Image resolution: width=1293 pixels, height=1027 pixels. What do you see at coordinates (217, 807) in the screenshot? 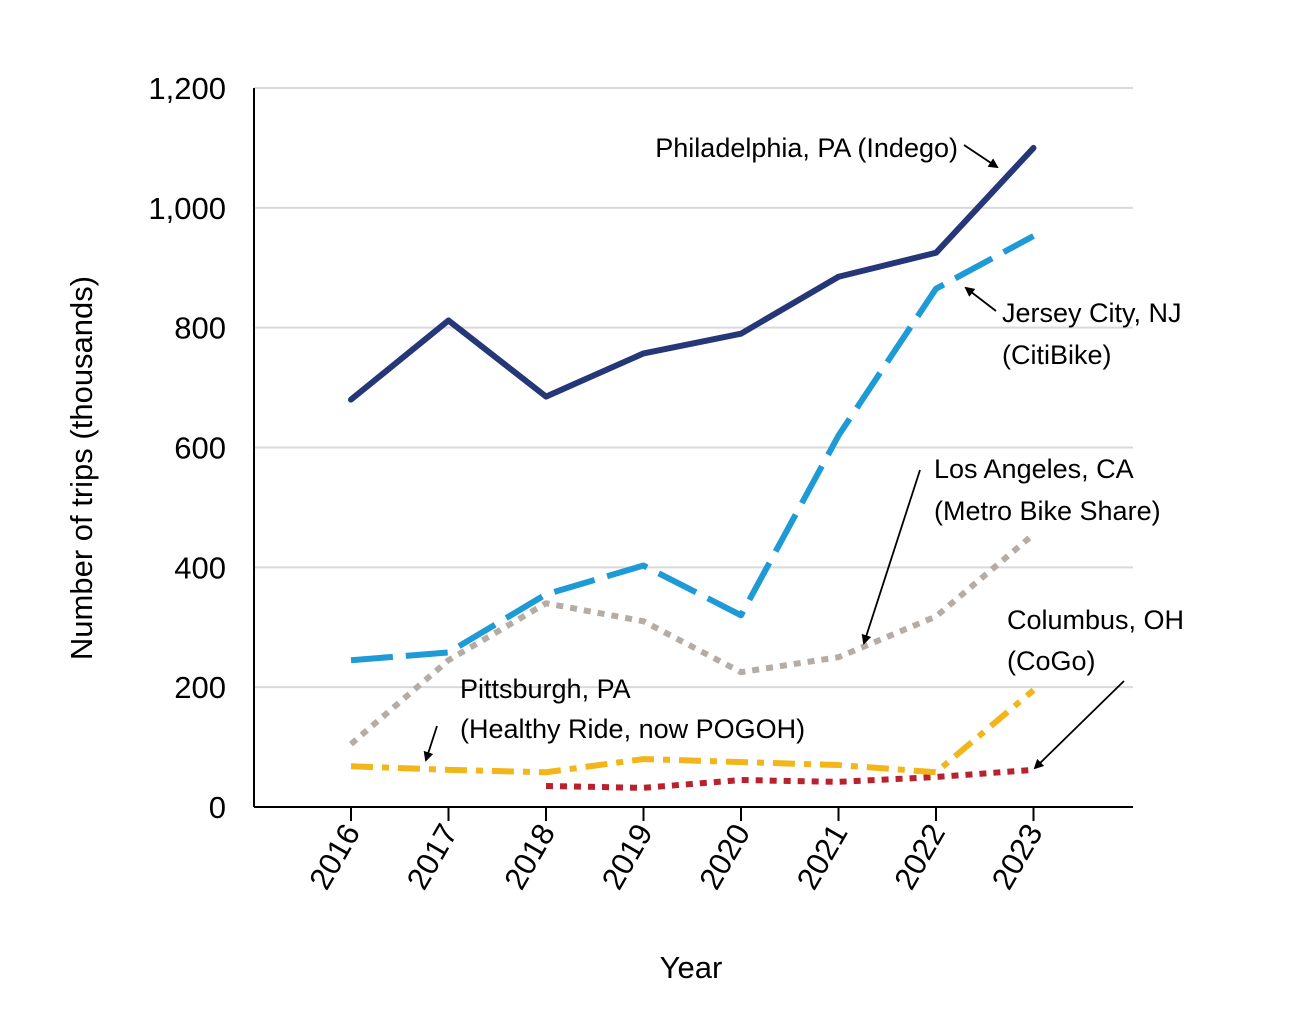
I see `y-tick-label: 0` at bounding box center [217, 807].